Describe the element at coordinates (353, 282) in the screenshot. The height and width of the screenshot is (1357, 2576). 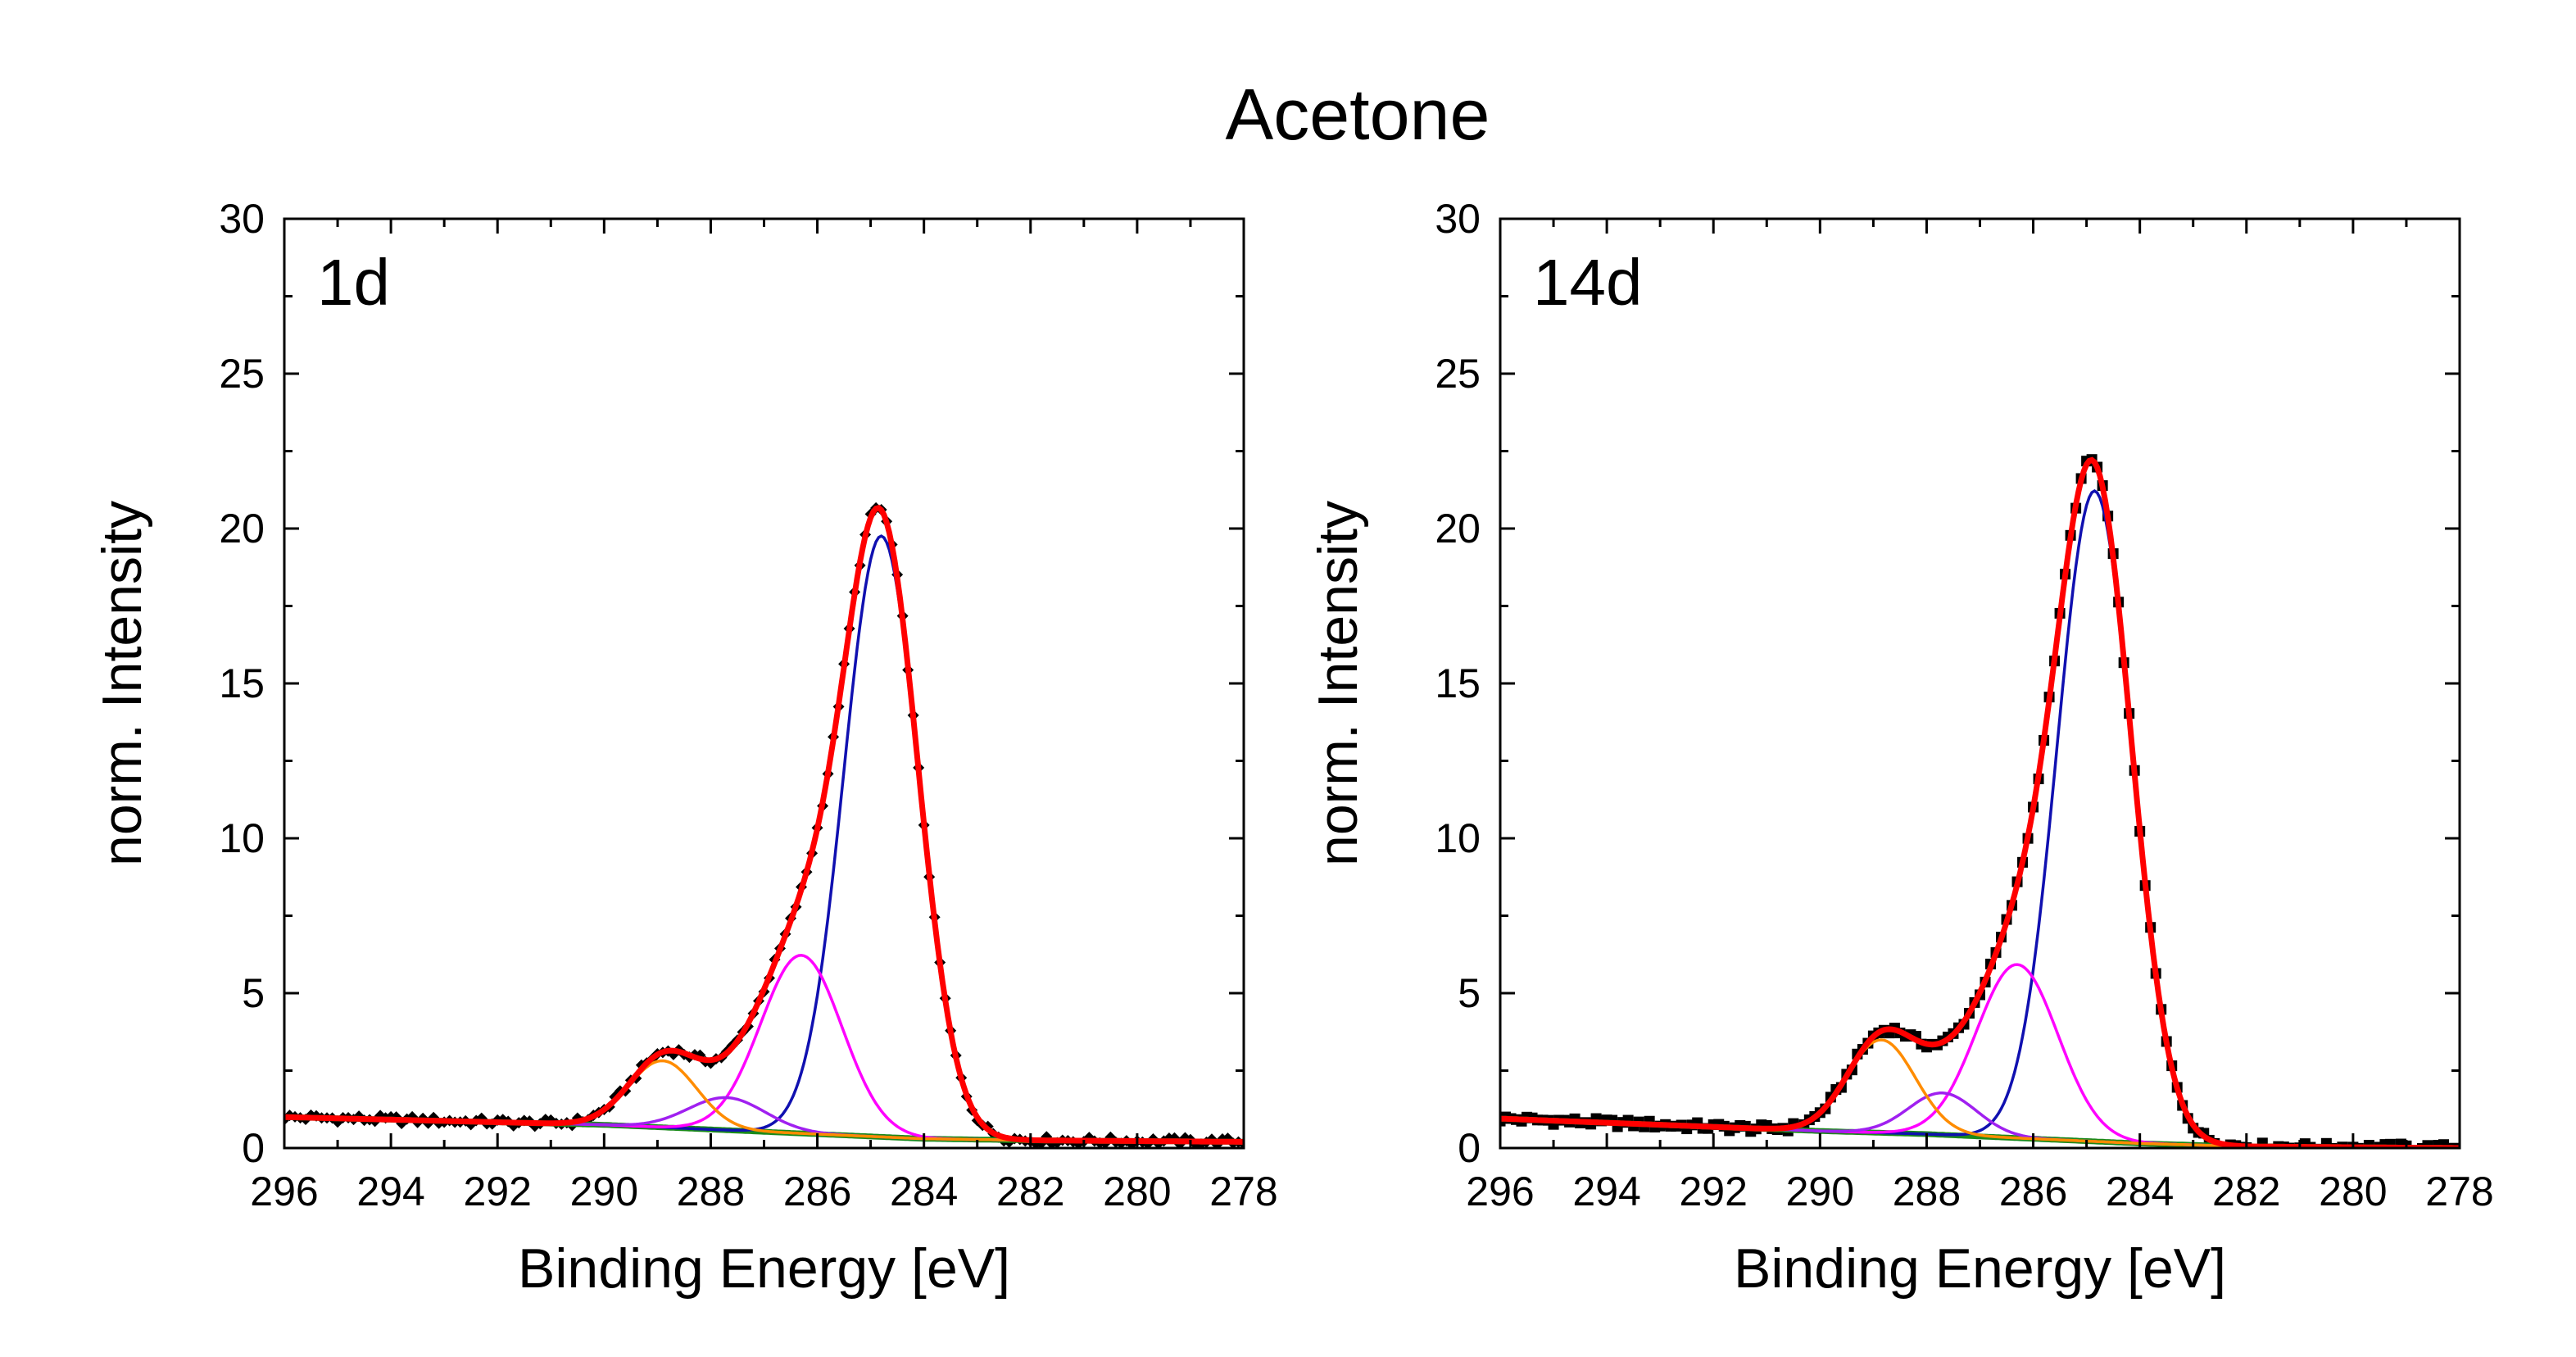
I see `panel-label: 1d` at that location.